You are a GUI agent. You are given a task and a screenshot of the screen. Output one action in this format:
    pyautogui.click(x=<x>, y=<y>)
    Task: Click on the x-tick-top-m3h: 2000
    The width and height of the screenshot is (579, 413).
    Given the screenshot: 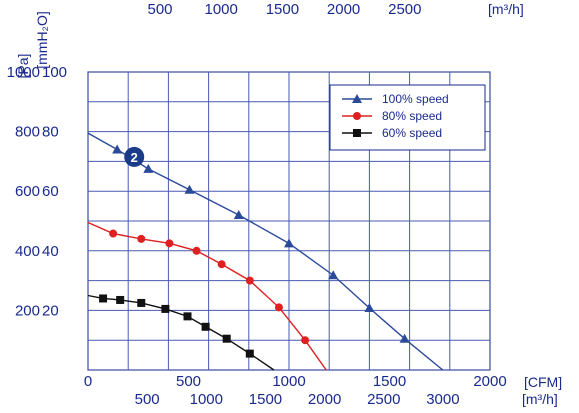 What is the action you would take?
    pyautogui.click(x=343, y=9)
    